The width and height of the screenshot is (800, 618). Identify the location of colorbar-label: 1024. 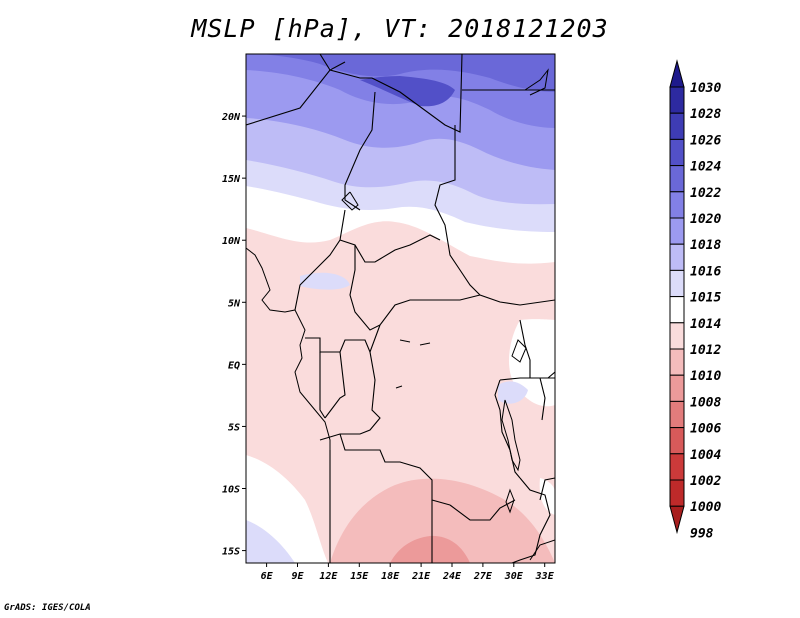
(705, 167).